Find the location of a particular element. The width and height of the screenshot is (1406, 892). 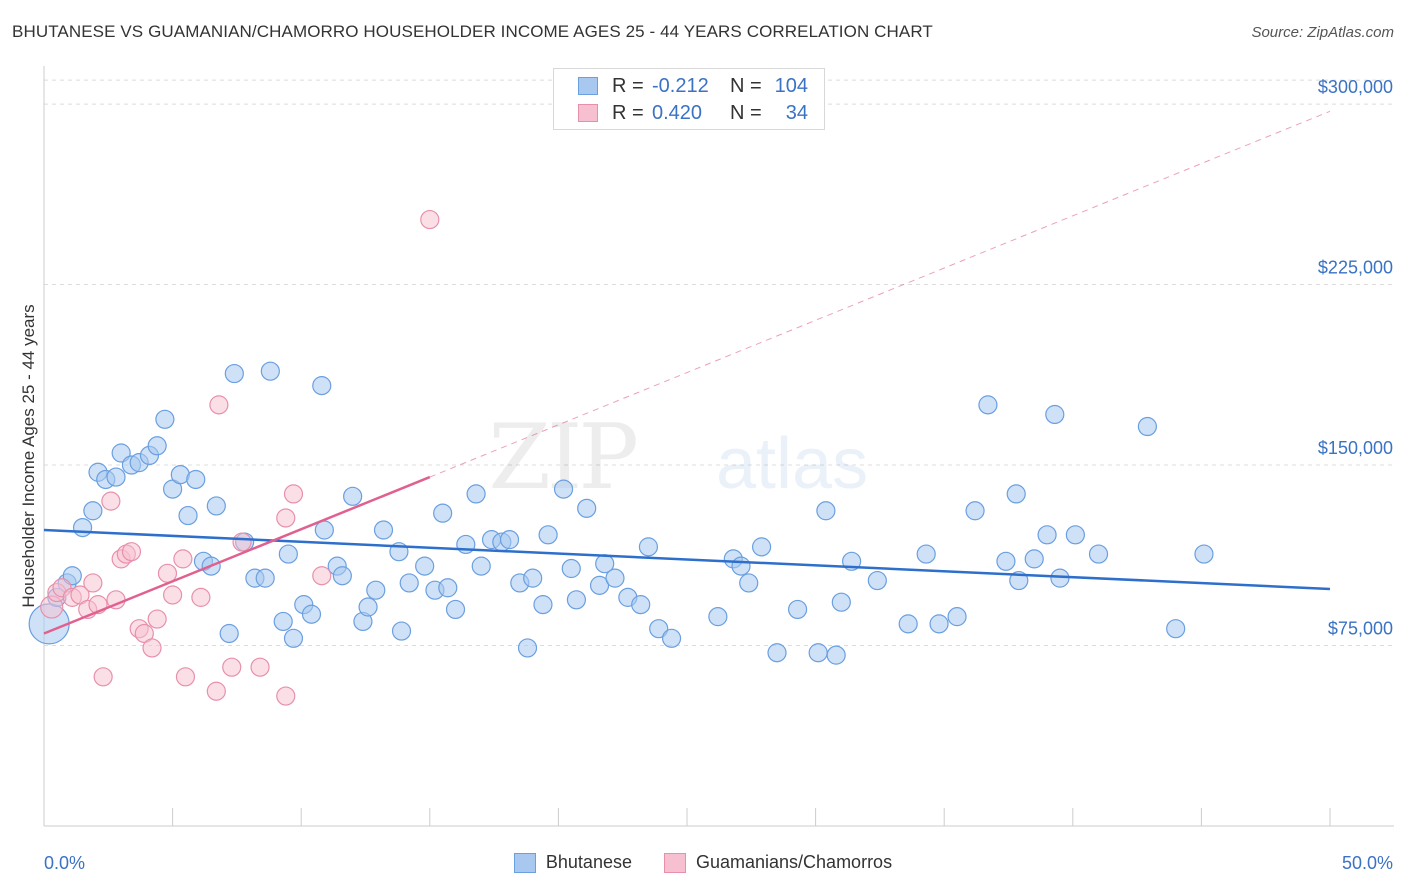

r-value: -0.212 is located at coordinates (680, 85).